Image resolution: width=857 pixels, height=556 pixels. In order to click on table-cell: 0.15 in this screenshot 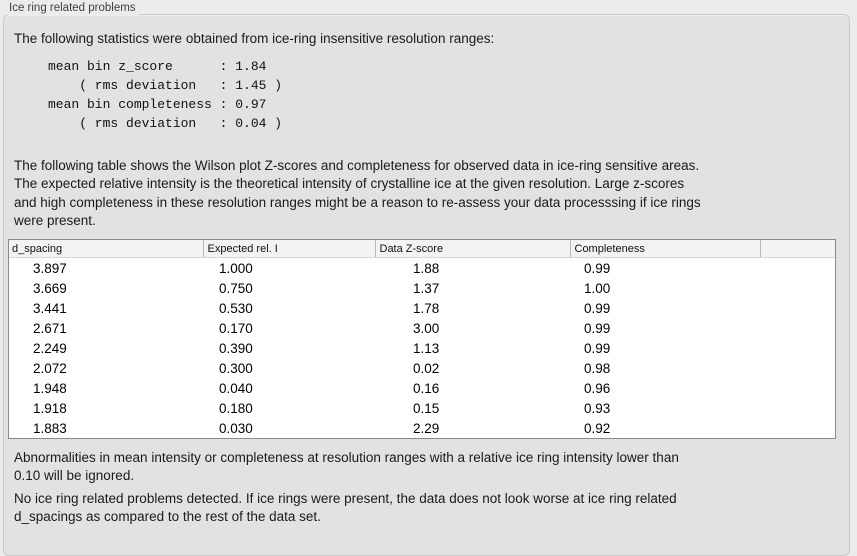, I will do `click(426, 408)`.